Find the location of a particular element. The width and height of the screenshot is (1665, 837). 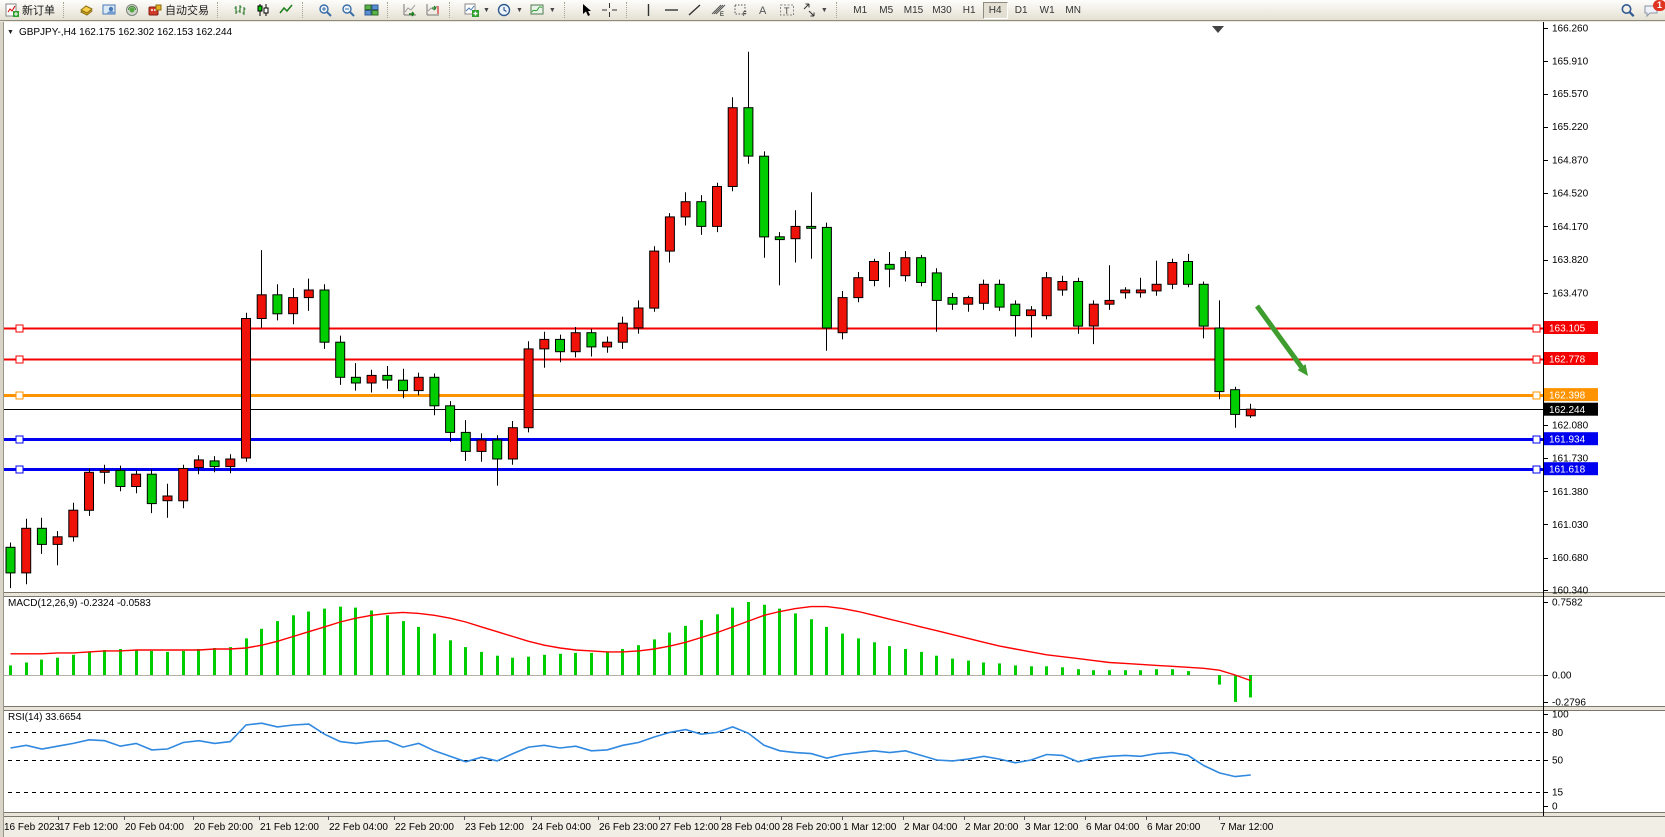

zoom-out-button is located at coordinates (348, 10).